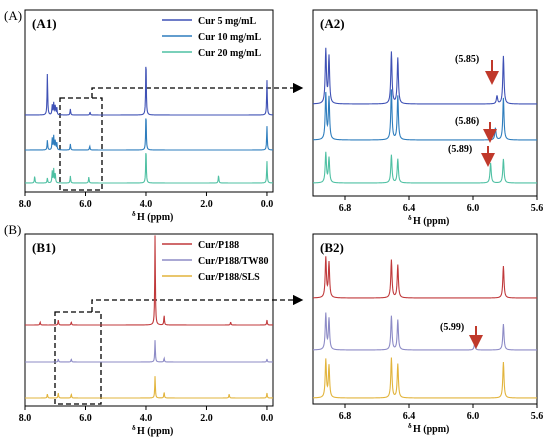 This screenshot has width=550, height=438. Describe the element at coordinates (218, 245) in the screenshot. I see `legend-label: Cur/P188` at that location.